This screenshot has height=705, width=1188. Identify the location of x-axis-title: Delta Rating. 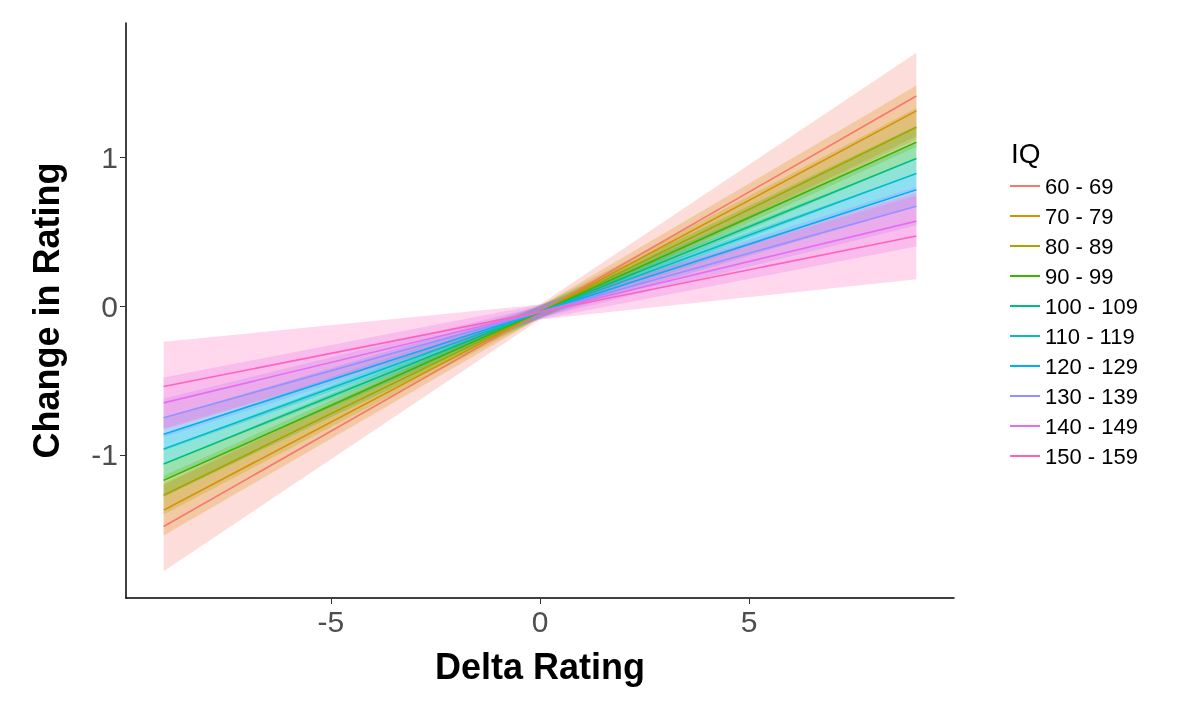
(540, 666).